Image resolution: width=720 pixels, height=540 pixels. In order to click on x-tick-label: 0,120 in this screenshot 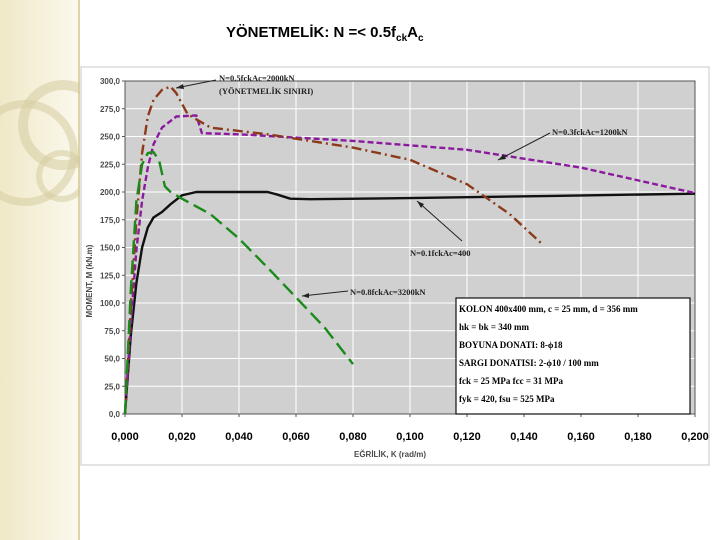, I will do `click(467, 437)`.